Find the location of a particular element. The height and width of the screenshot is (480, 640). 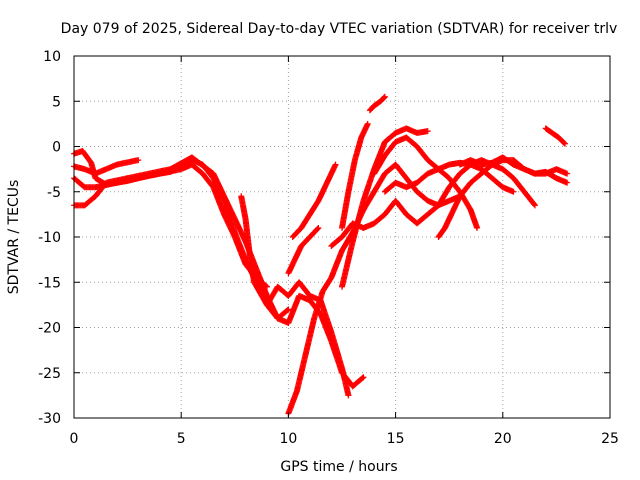

y-tick-label: -15 is located at coordinates (49, 283).